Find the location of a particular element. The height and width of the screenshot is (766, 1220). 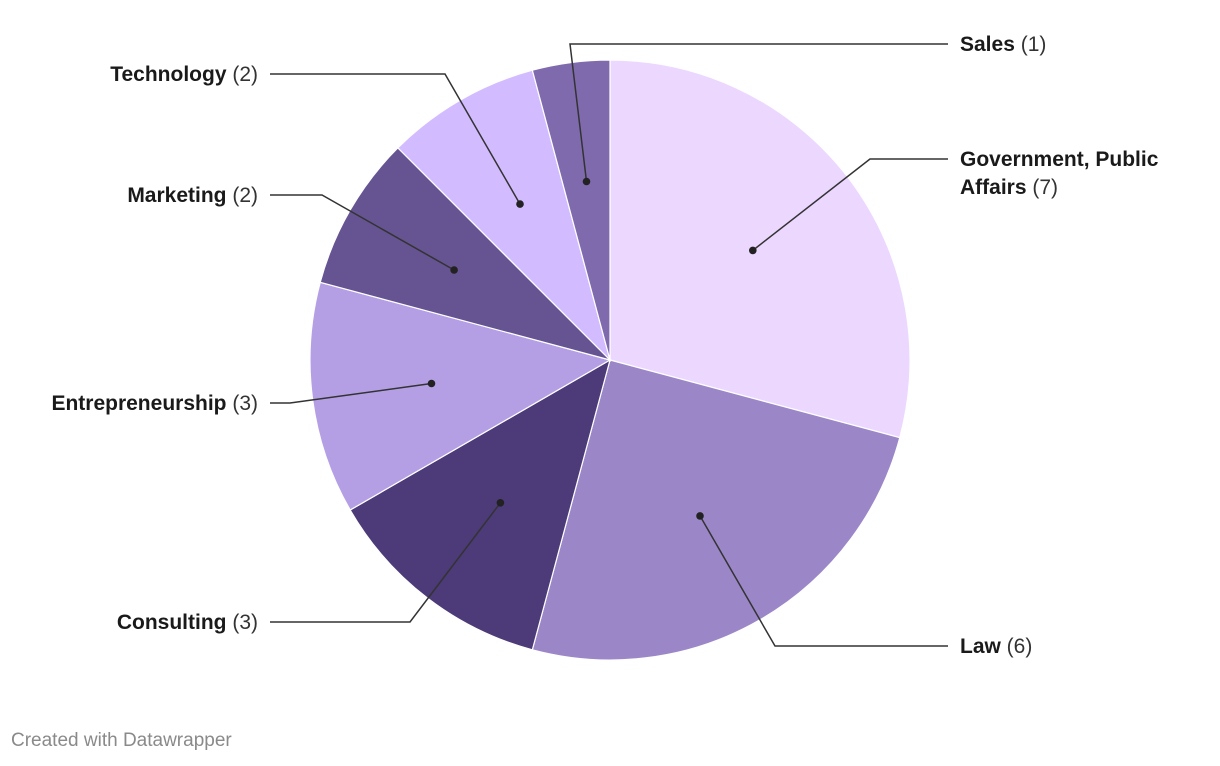

slice-label-law: Law (6) is located at coordinates (996, 646).